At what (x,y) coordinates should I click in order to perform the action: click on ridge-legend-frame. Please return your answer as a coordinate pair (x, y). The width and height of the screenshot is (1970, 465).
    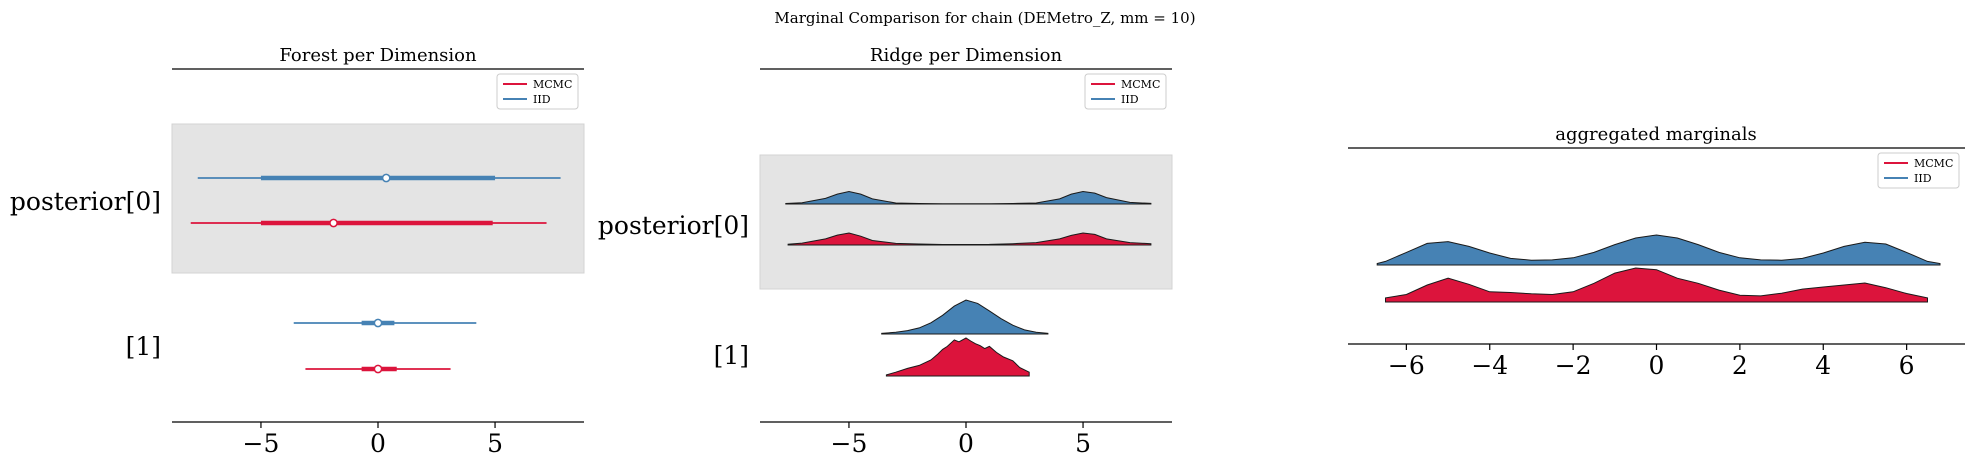
    Looking at the image, I should click on (1125, 91).